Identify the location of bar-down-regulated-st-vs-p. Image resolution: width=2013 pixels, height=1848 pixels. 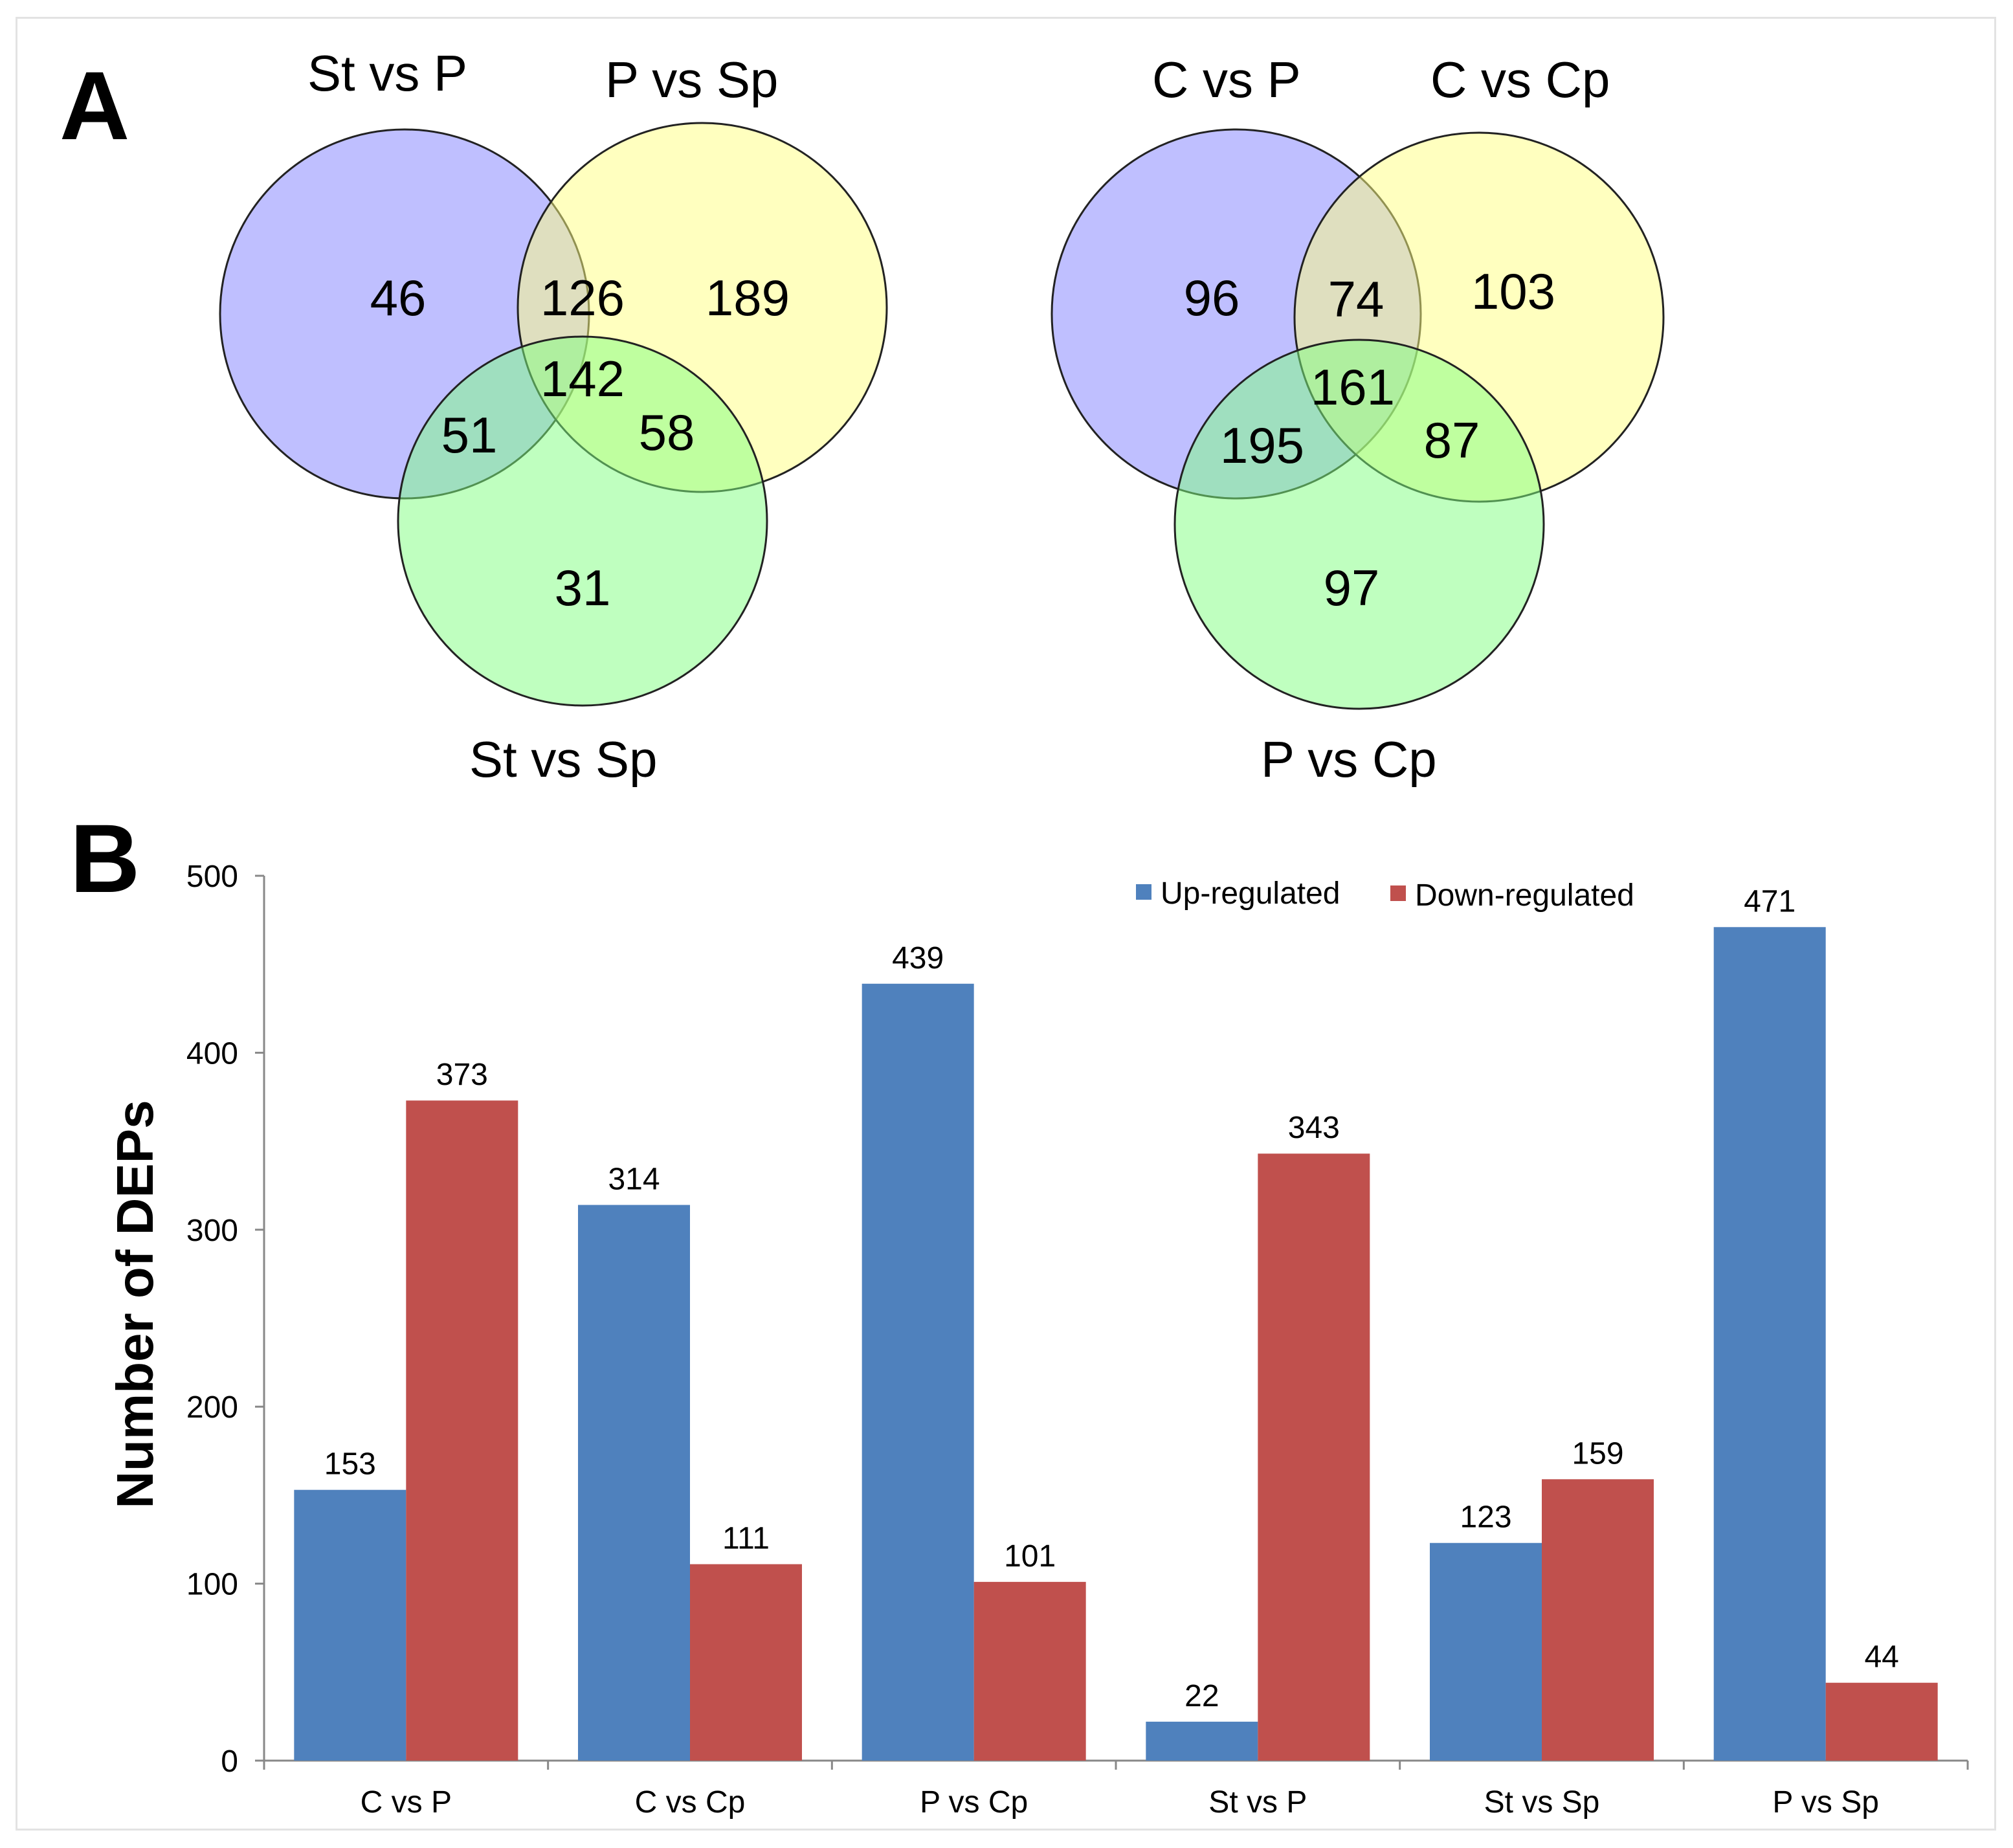
(1314, 1457).